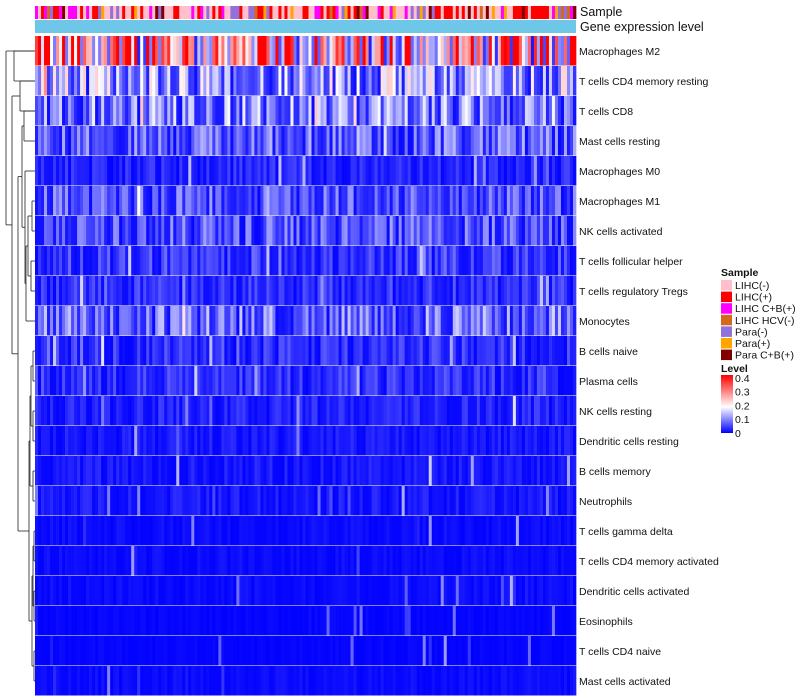 This screenshot has height=700, width=800. Describe the element at coordinates (608, 352) in the screenshot. I see `row-label: B cells naive` at that location.